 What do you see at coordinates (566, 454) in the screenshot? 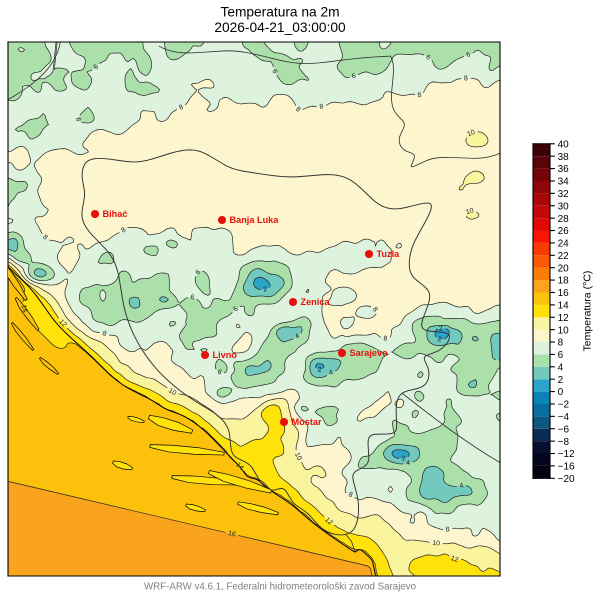
I see `svg-text: −12` at bounding box center [566, 454].